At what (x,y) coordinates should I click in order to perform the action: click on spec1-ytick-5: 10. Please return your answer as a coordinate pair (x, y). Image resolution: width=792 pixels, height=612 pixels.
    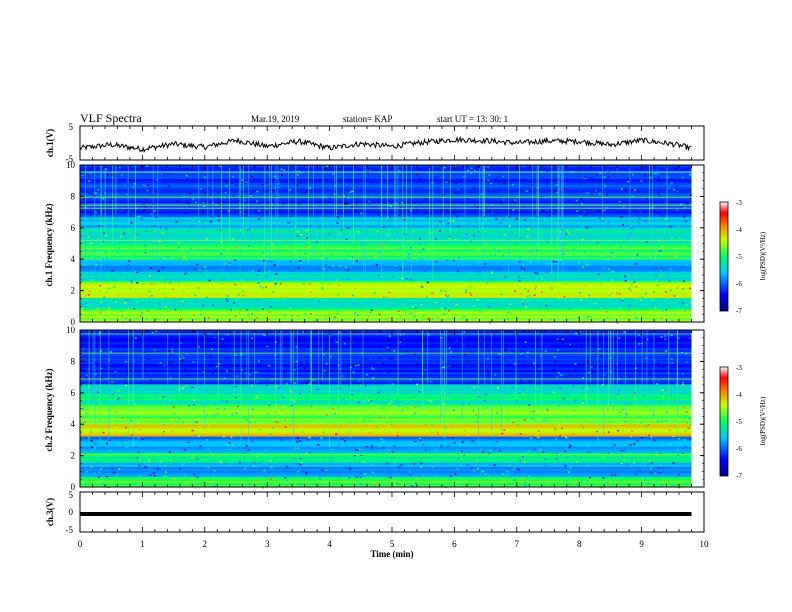
    Looking at the image, I should click on (71, 165).